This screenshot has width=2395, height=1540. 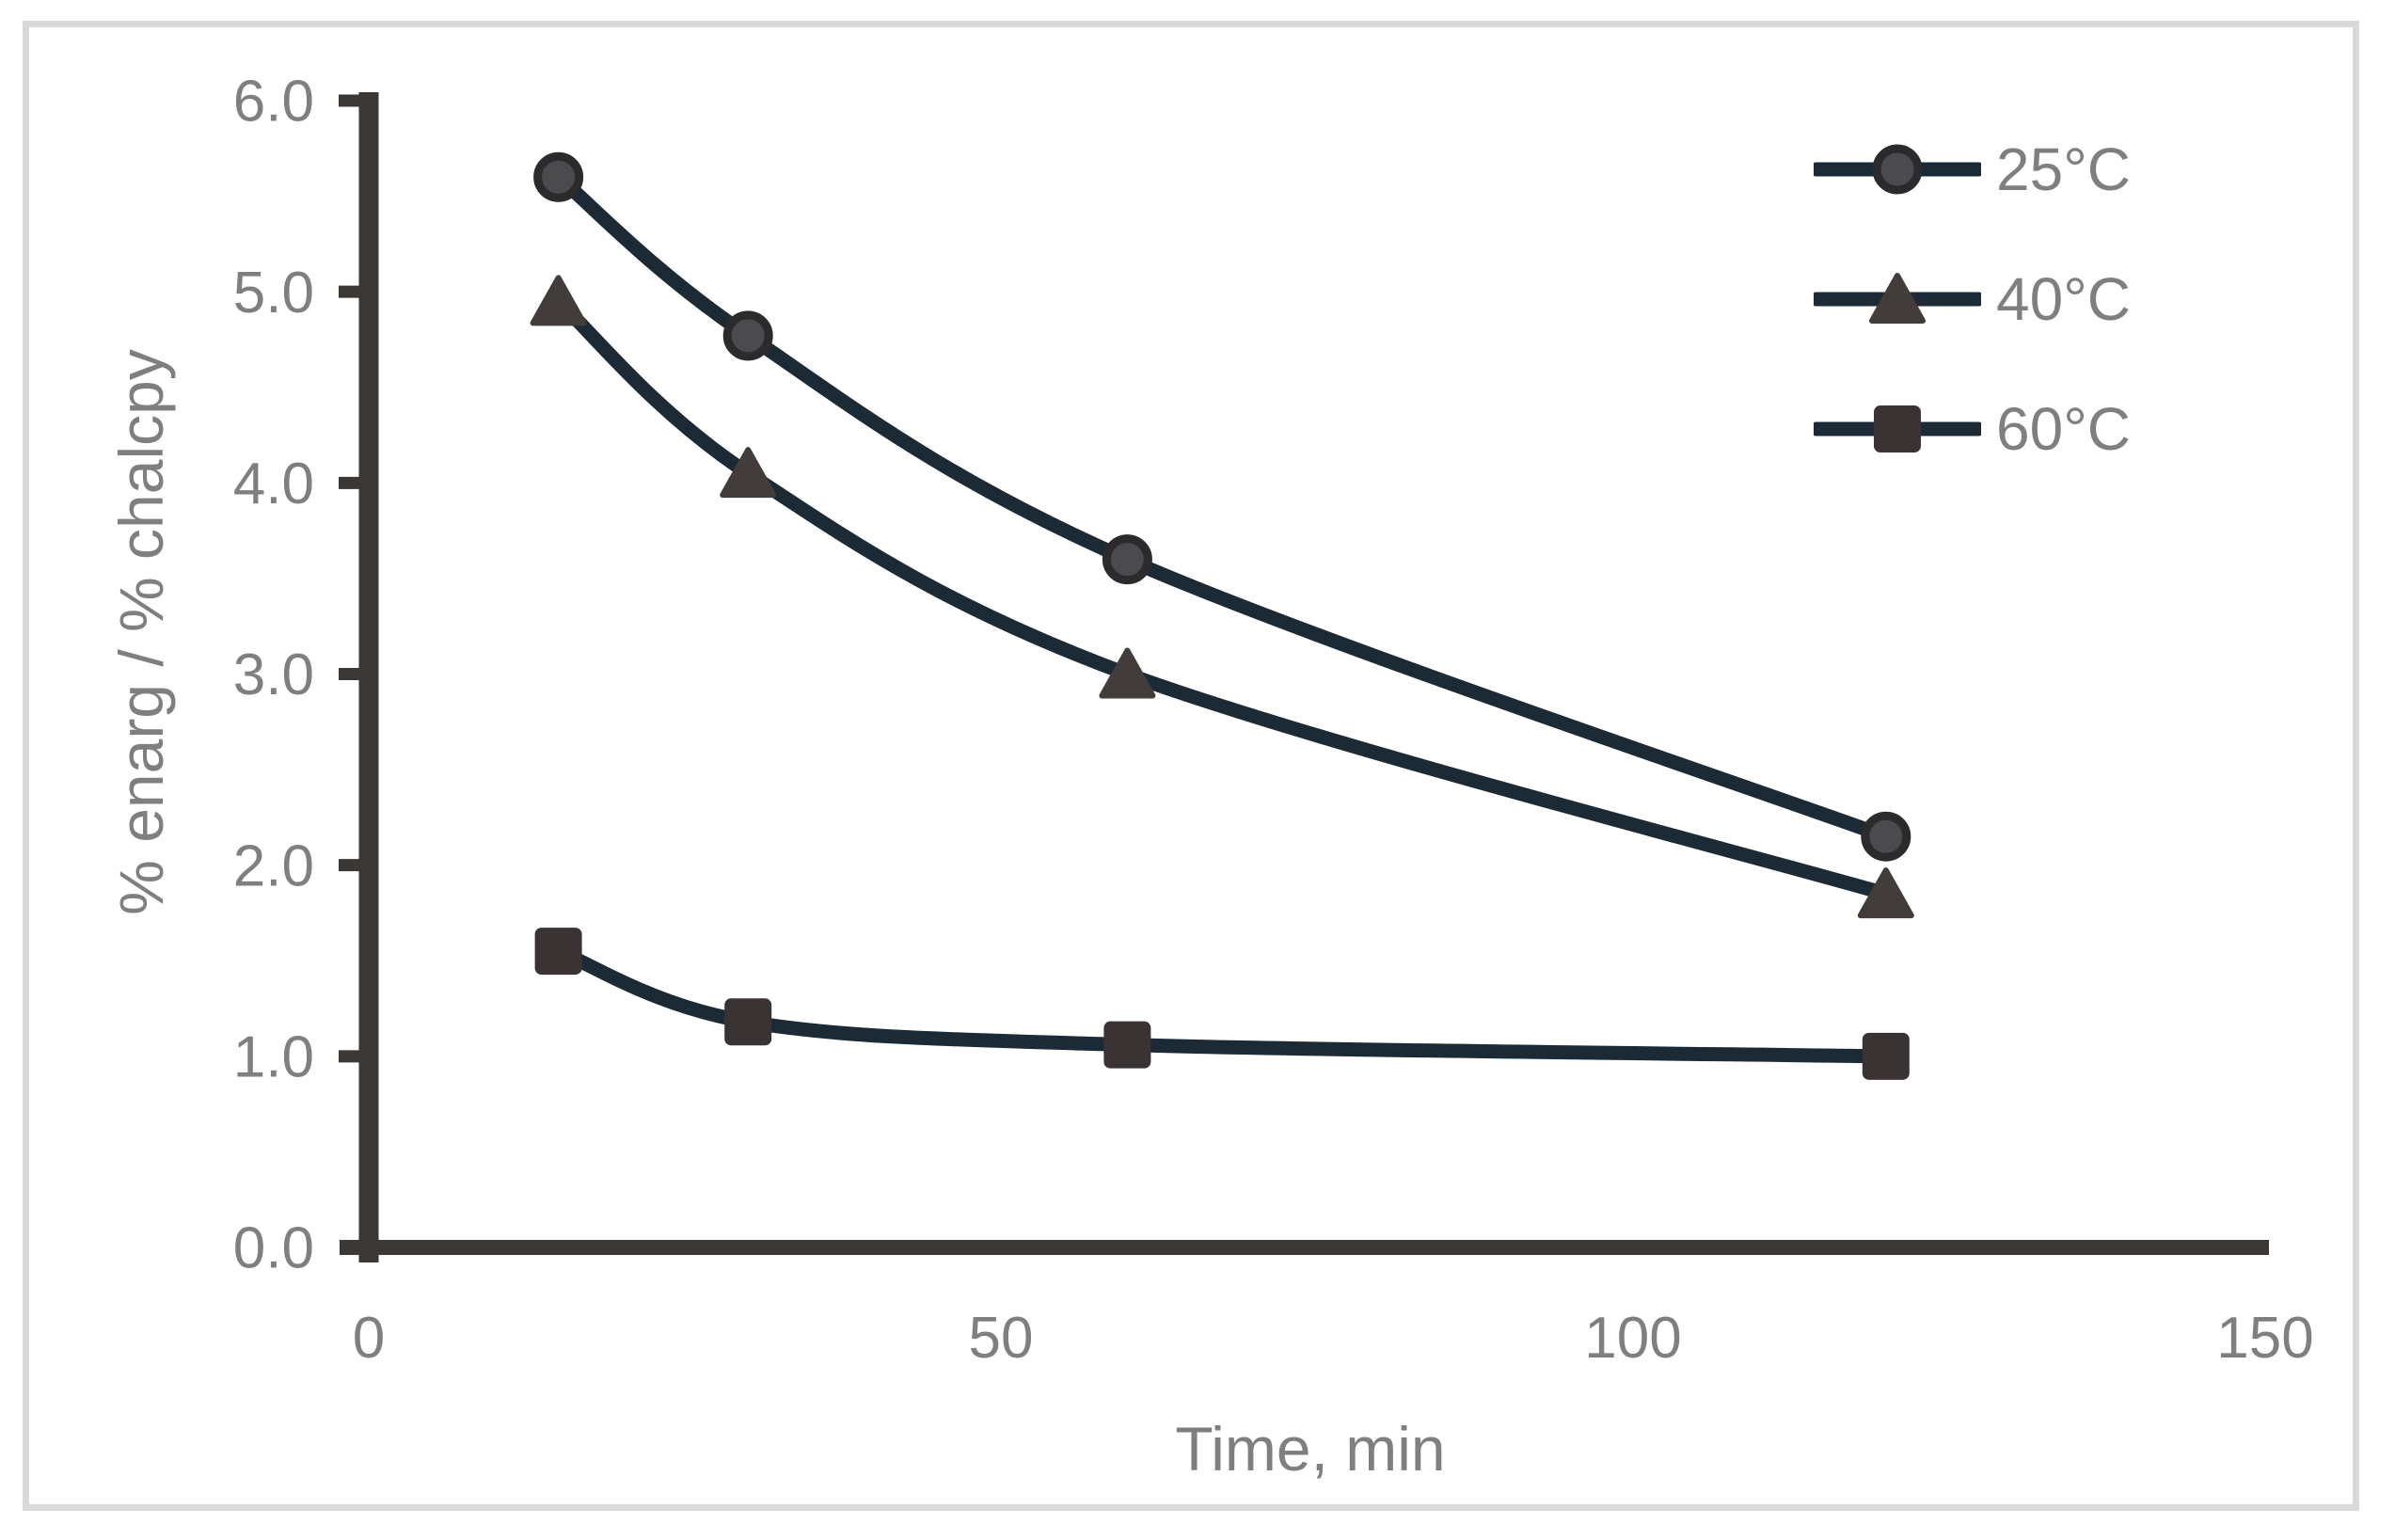 What do you see at coordinates (2063, 299) in the screenshot?
I see `legend-label: 40°C` at bounding box center [2063, 299].